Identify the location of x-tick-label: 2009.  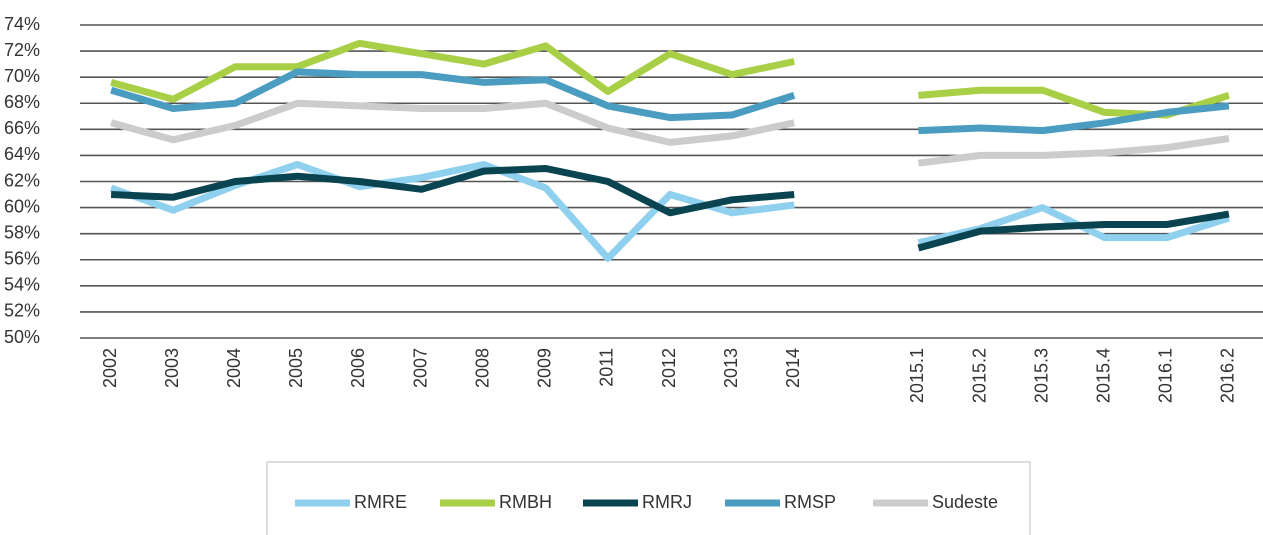
(545, 368).